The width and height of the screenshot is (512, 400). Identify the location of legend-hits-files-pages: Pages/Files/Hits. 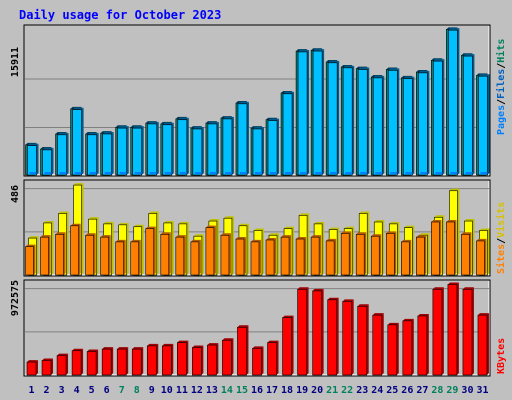
(501, 87).